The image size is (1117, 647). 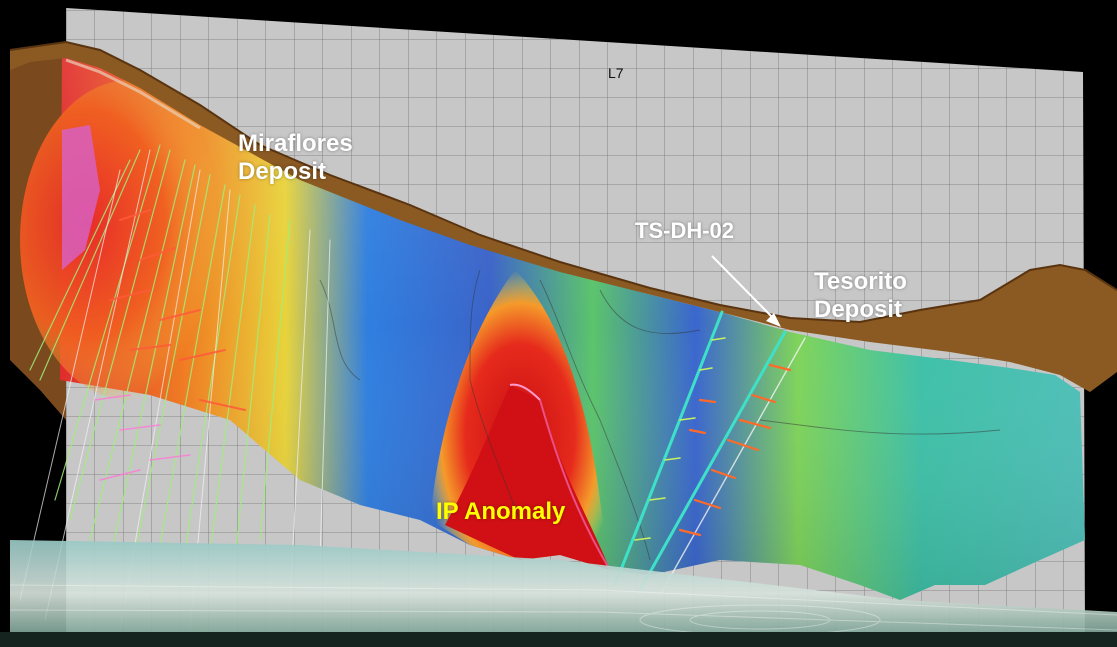 What do you see at coordinates (858, 309) in the screenshot?
I see `tesorito-line2: Deposit` at bounding box center [858, 309].